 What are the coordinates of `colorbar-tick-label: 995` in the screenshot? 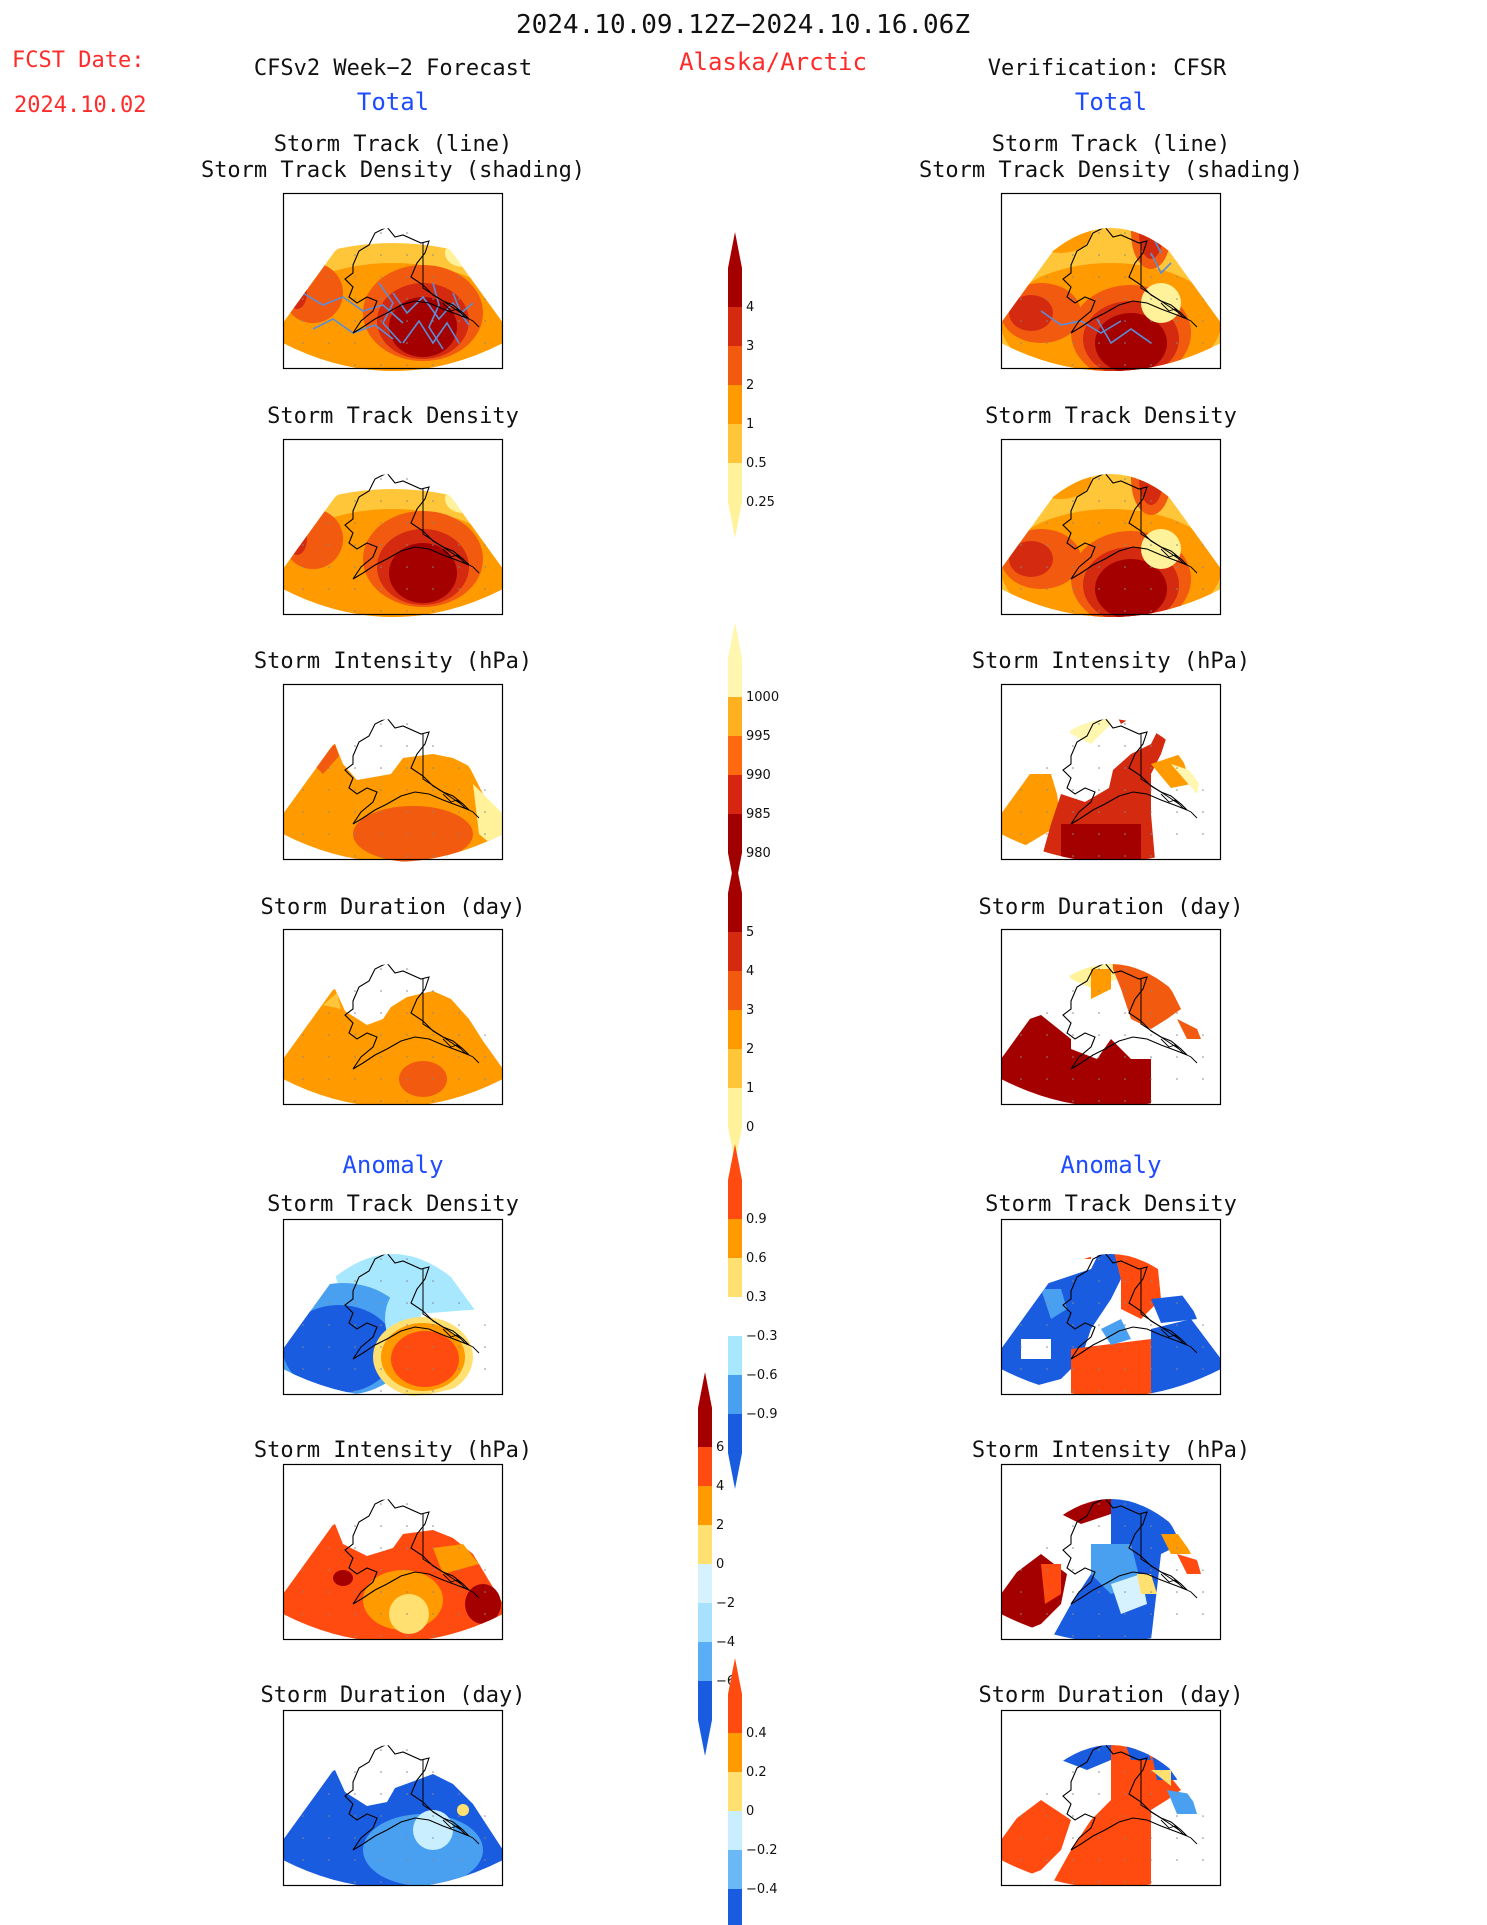 It's located at (758, 736).